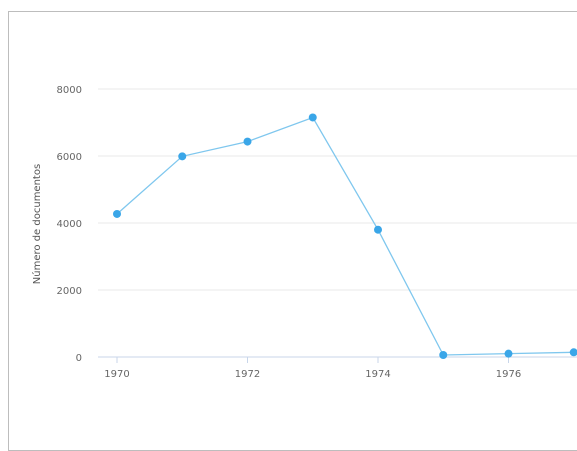 Image resolution: width=577 pixels, height=451 pixels. Describe the element at coordinates (247, 374) in the screenshot. I see `x-tick-label: 1972` at that location.